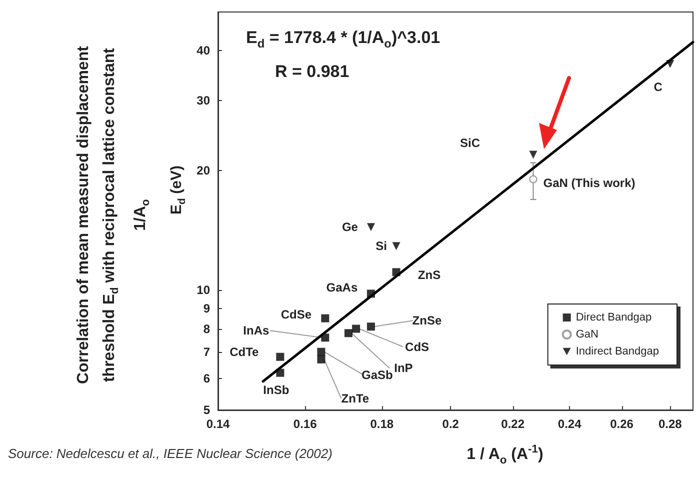 This screenshot has height=477, width=699. What do you see at coordinates (305, 424) in the screenshot?
I see `x-tick-label: 0.16` at bounding box center [305, 424].